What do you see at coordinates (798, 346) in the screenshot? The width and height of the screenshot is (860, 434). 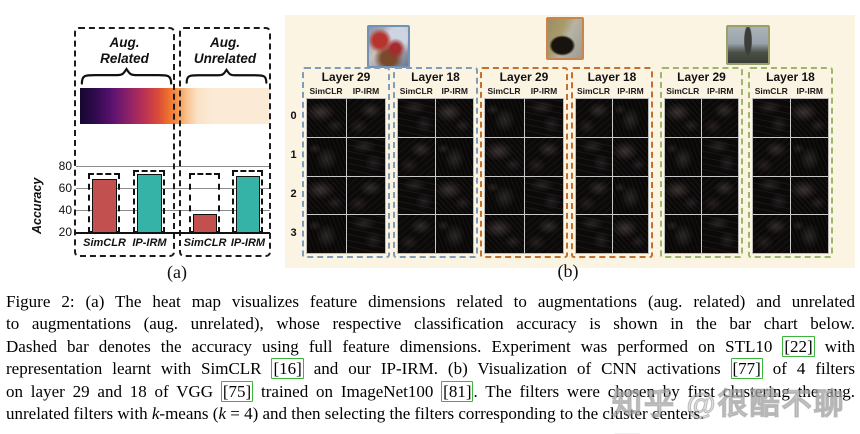 I see `citation-link: [22]` at bounding box center [798, 346].